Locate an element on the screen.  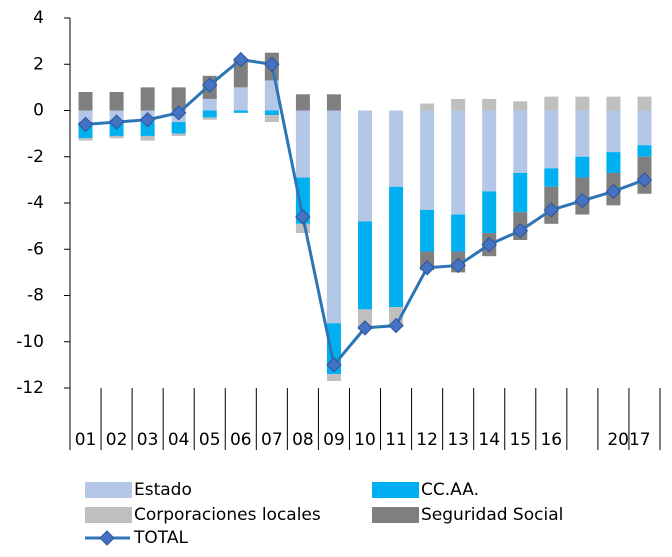
y-tick-label: -4 is located at coordinates (35, 203).